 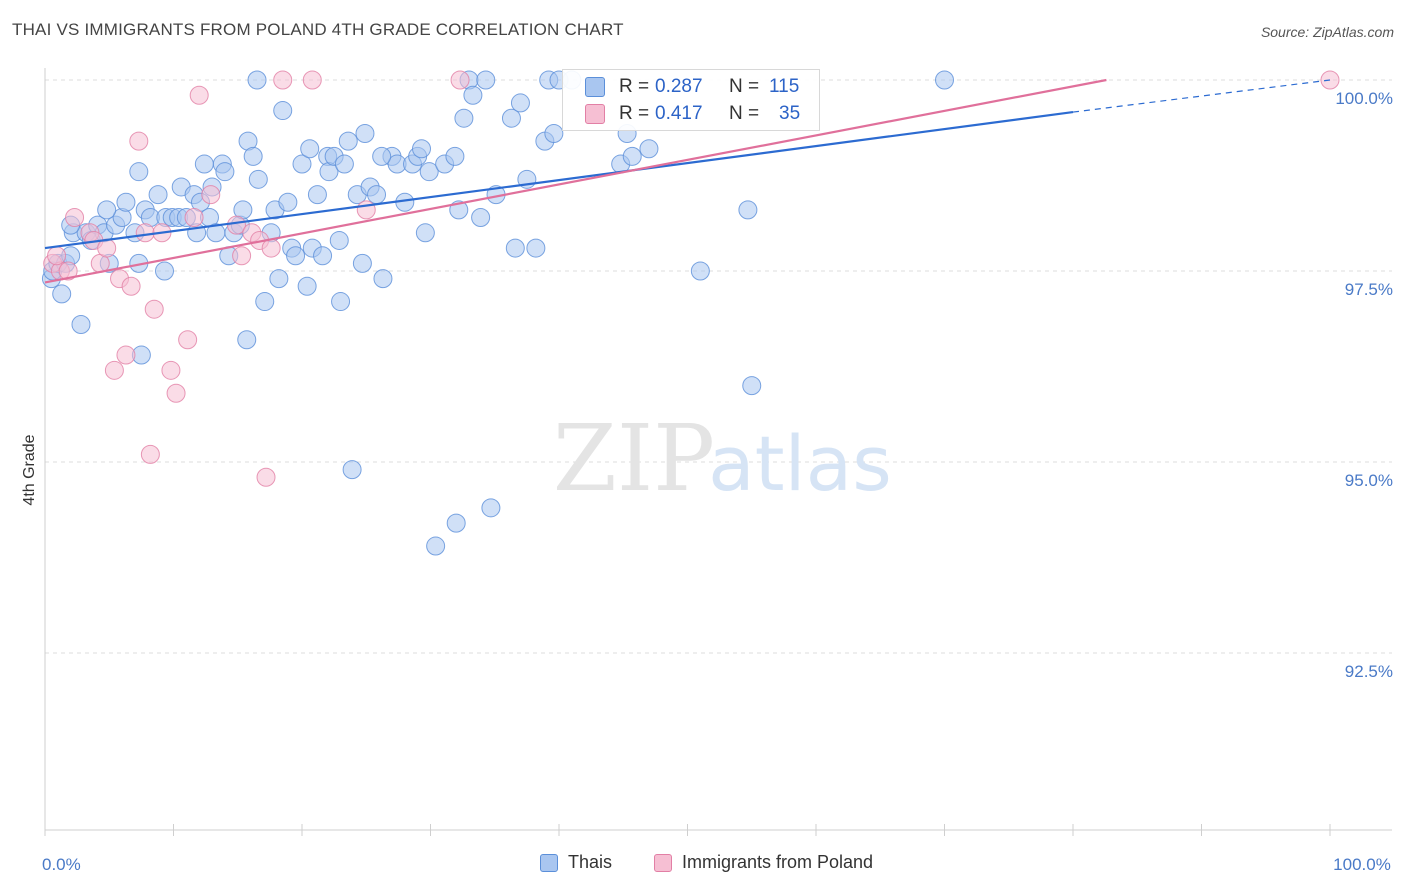 I want to click on r-label: R =, so click(x=634, y=113).